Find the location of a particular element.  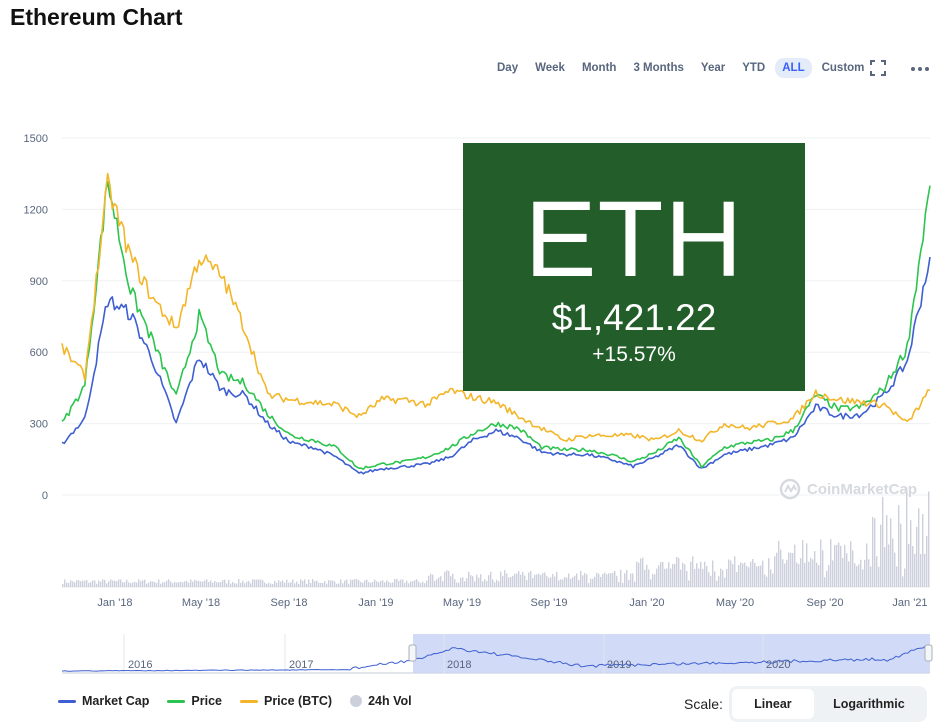

x-tick-label: Sep '19 is located at coordinates (549, 603).